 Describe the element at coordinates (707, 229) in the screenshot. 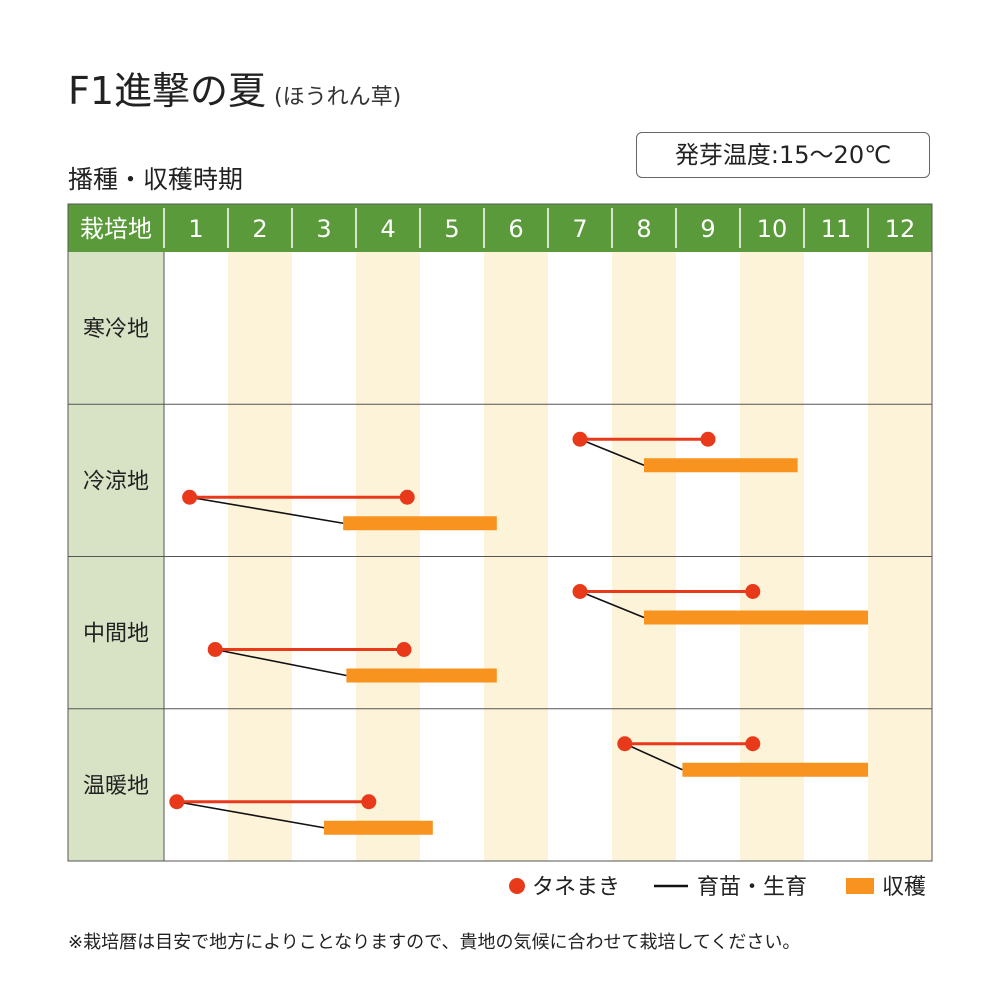

I see `month-label-9: 9` at that location.